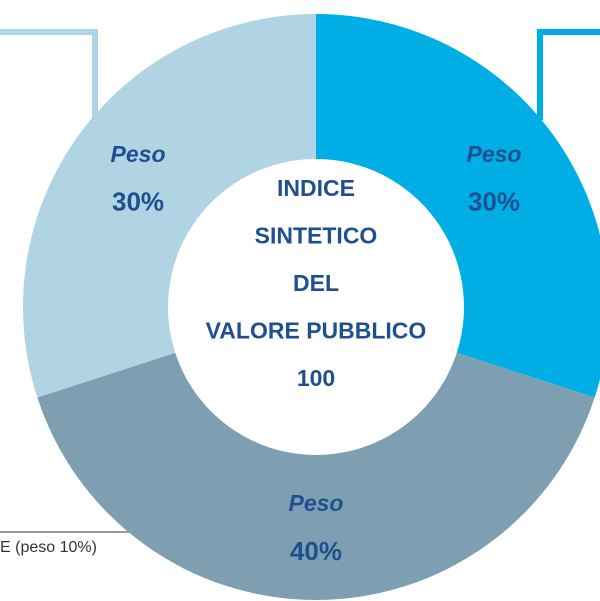 The image size is (600, 601). I want to click on center-text: VALORE PUBBLICO, so click(316, 331).